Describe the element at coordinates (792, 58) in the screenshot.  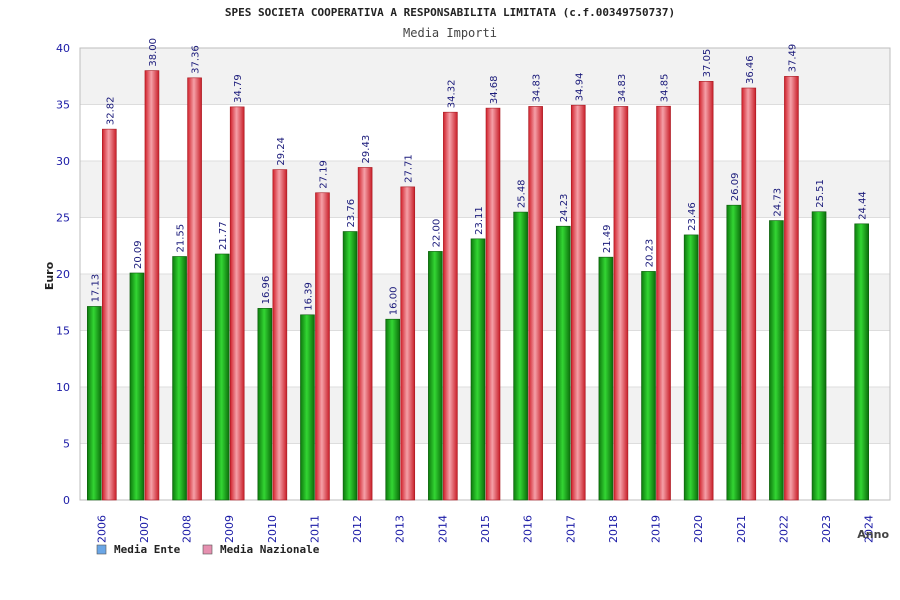
I see `data-label-nazionale: 37.49` at that location.